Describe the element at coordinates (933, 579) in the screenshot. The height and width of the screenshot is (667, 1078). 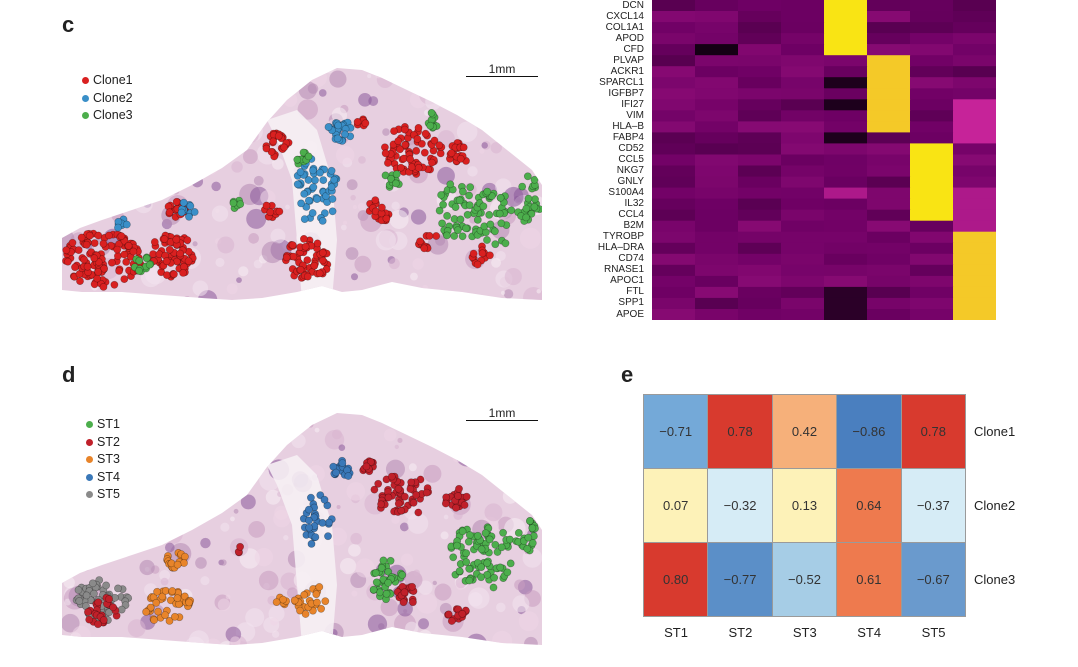
I see `correlation-cell: −0.67` at that location.